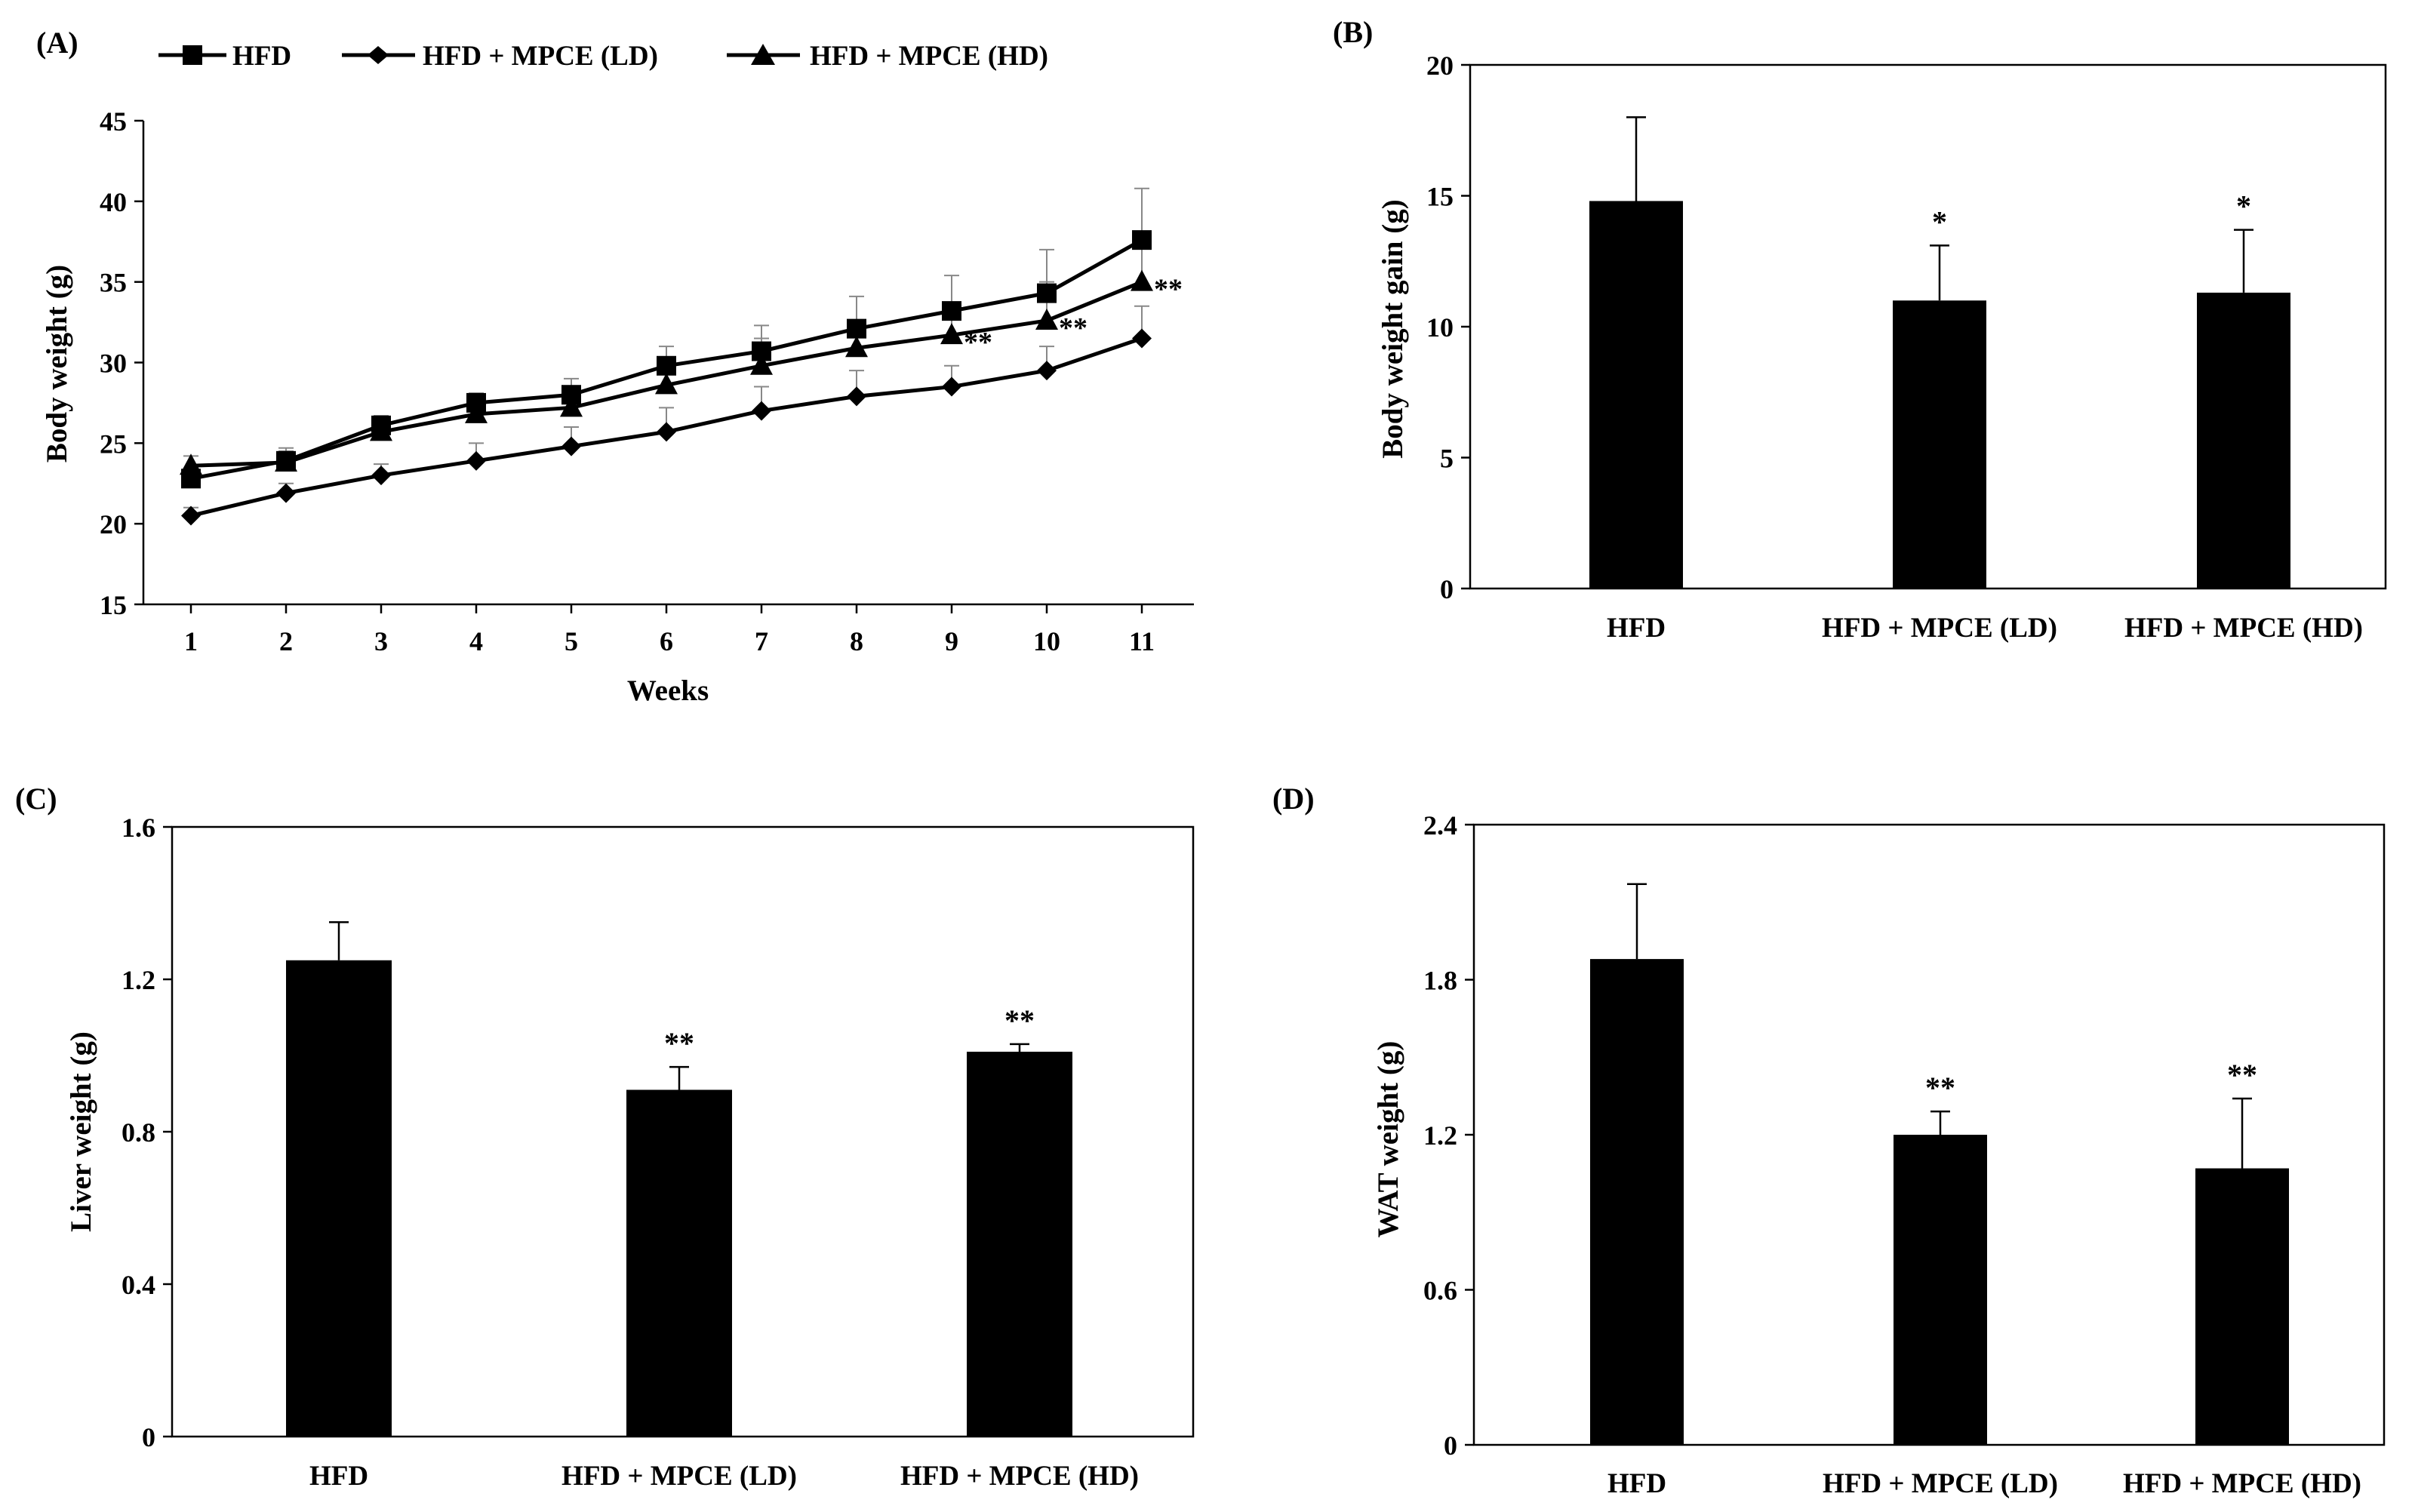 The width and height of the screenshot is (2415, 1512). Describe the element at coordinates (138, 1285) in the screenshot. I see `y-tick-label: 0.4` at that location.